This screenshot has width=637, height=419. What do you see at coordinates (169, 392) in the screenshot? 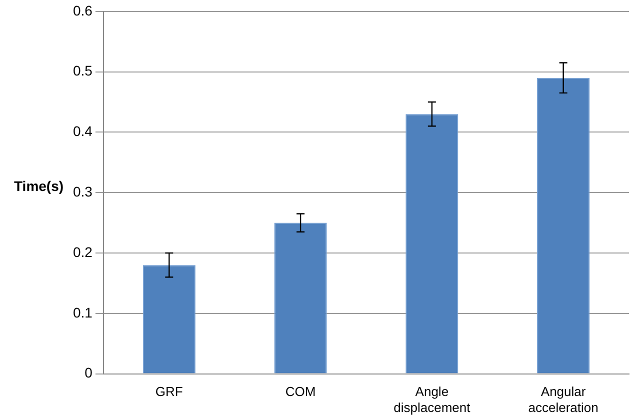
I see `x-tick-label: GRF` at bounding box center [169, 392].